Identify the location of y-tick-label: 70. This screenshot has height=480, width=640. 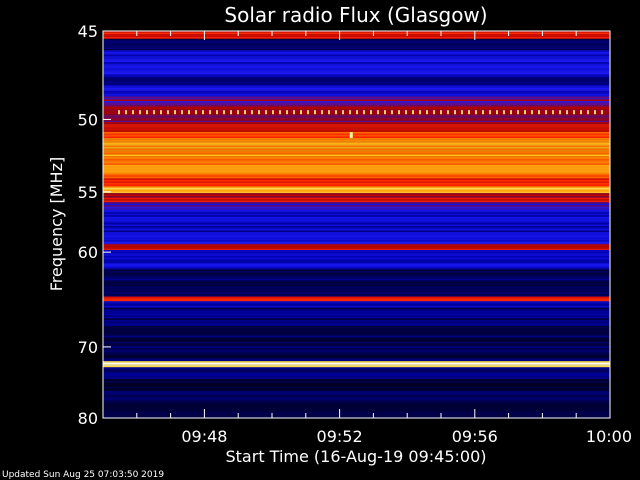
(88, 347).